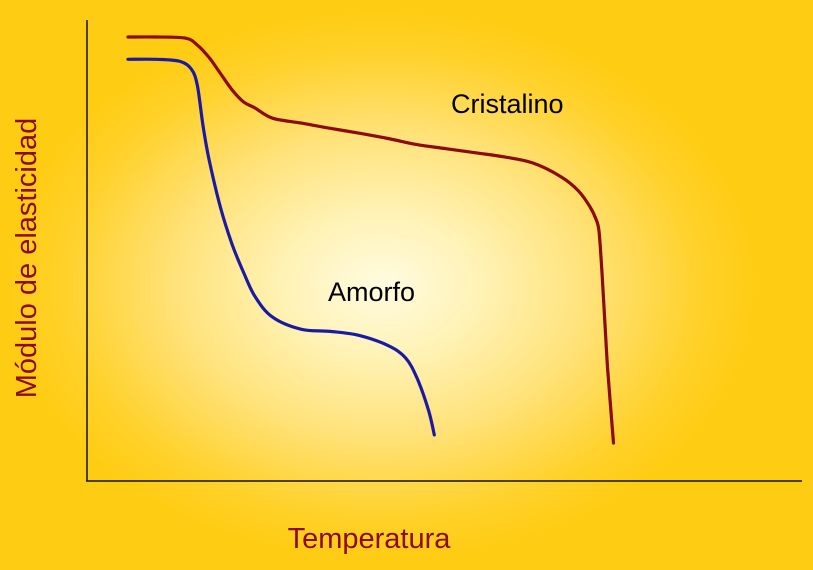 The width and height of the screenshot is (813, 570). What do you see at coordinates (27, 258) in the screenshot?
I see `y-axis-title: Módulo de elasticidad` at bounding box center [27, 258].